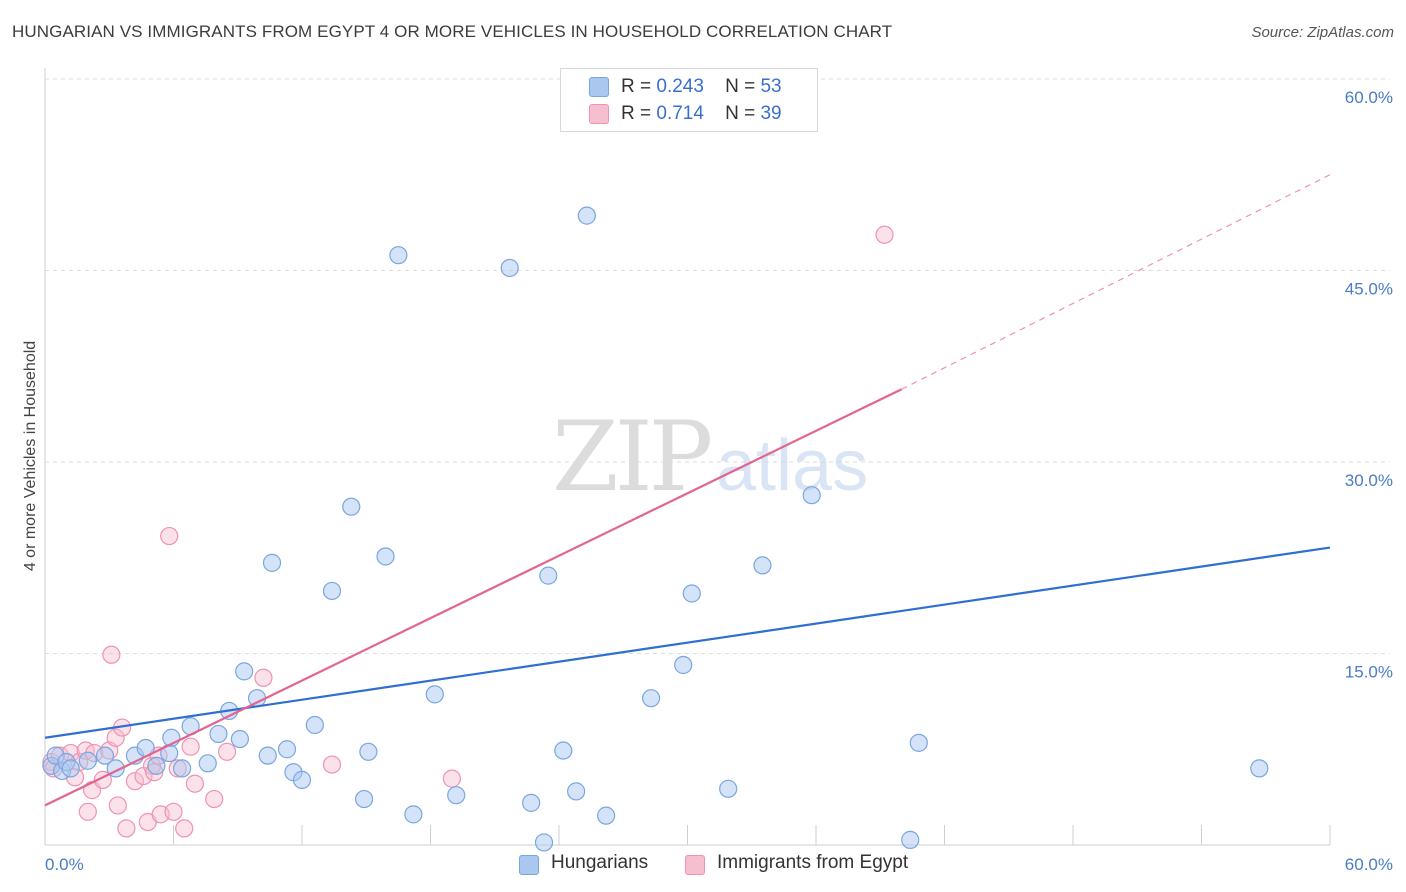 The height and width of the screenshot is (892, 1406). Describe the element at coordinates (1369, 289) in the screenshot. I see `y-tick-label: 45.0%` at that location.